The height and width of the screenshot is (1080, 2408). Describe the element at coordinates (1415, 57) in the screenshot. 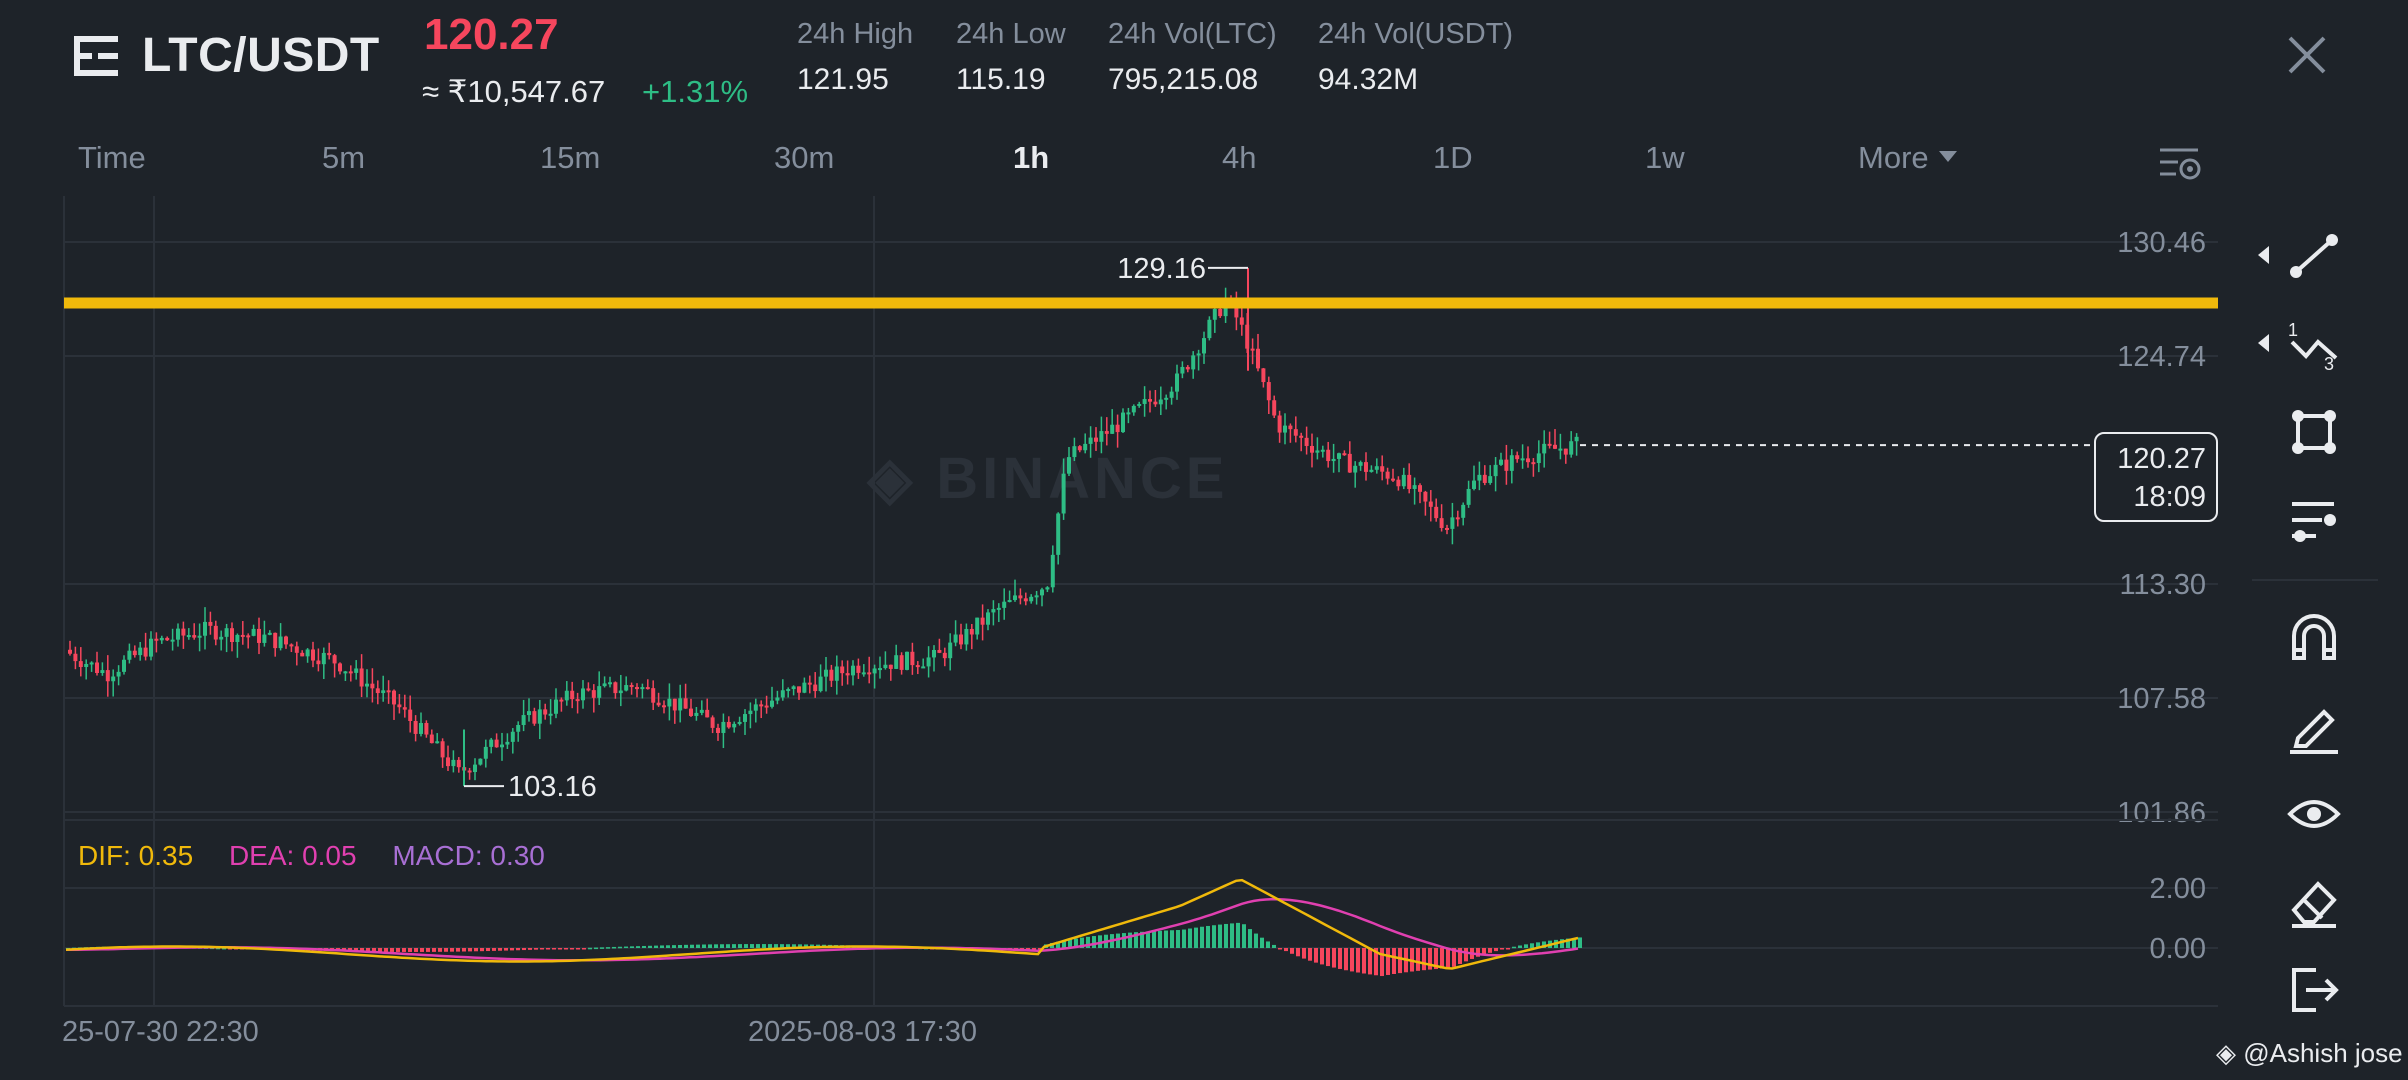

I see `stat-24h-vol-usdt: 24h Vol(USDT) 94.32M` at that location.